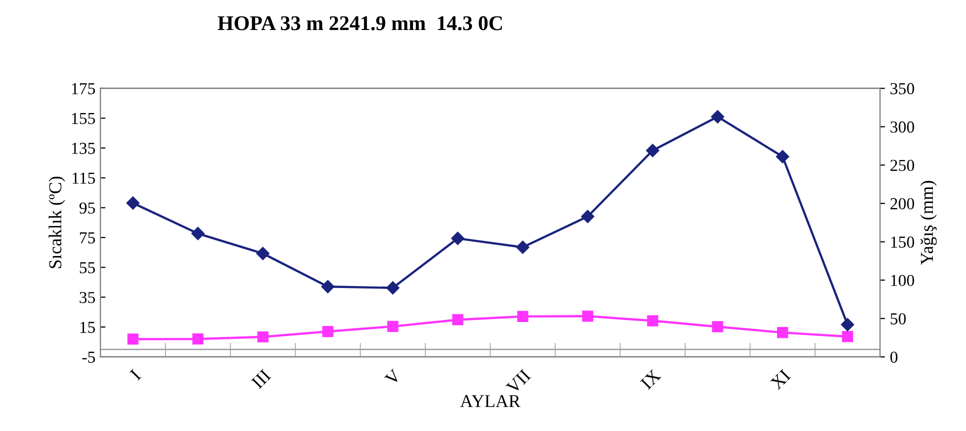 Image resolution: width=966 pixels, height=431 pixels. Describe the element at coordinates (393, 377) in the screenshot. I see `x-tick-label: V` at that location.